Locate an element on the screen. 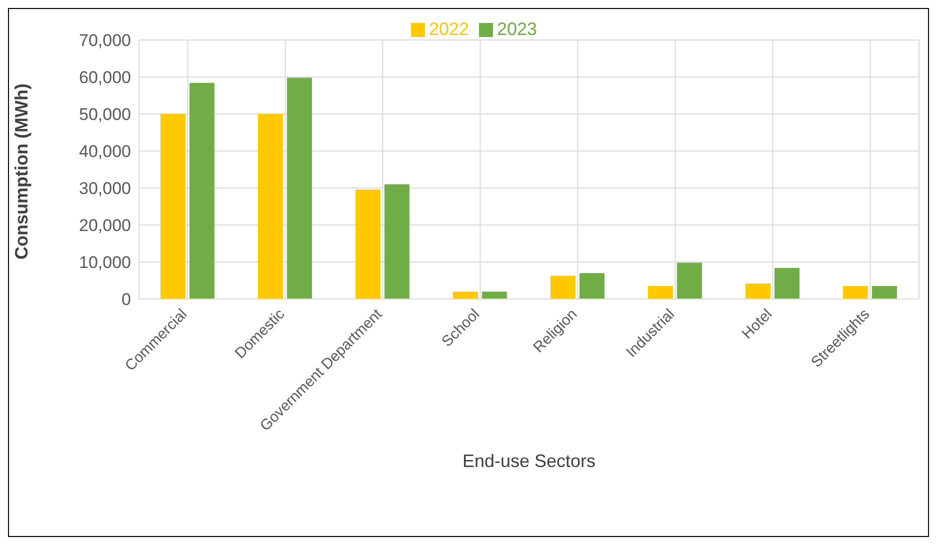  y-tick-label: 50,000 is located at coordinates (105, 114).